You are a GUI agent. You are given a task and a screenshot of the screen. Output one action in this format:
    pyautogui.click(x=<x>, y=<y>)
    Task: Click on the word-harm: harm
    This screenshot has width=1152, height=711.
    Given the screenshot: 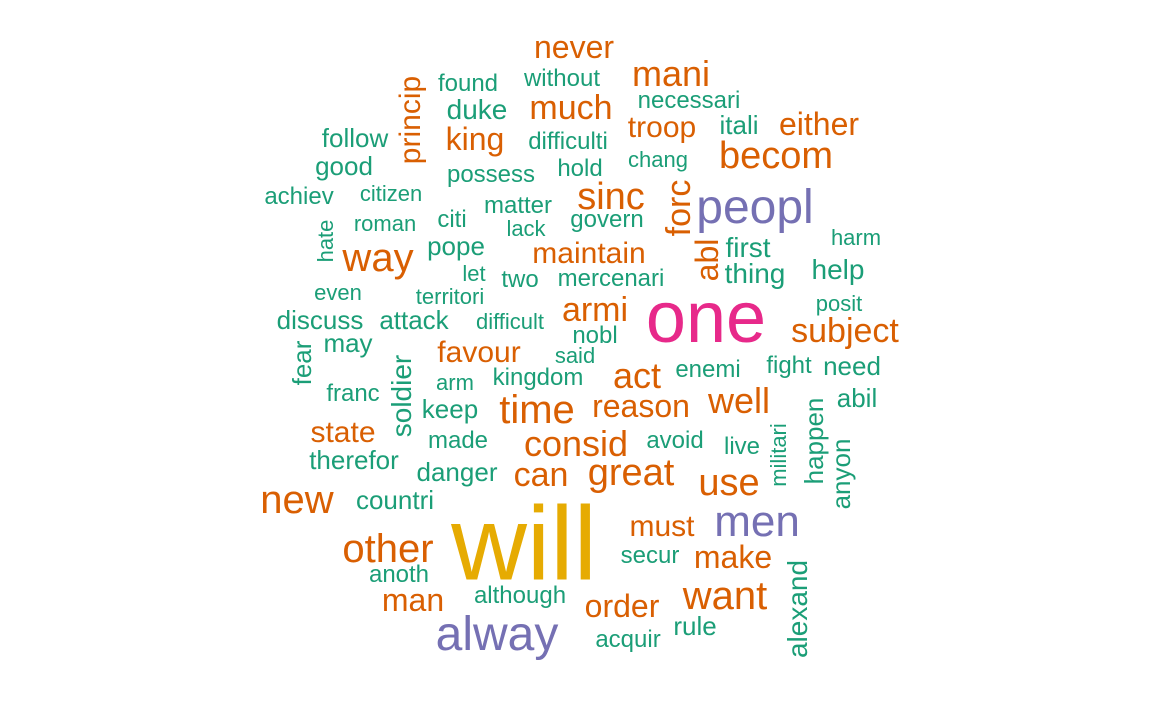 What is the action you would take?
    pyautogui.click(x=856, y=237)
    